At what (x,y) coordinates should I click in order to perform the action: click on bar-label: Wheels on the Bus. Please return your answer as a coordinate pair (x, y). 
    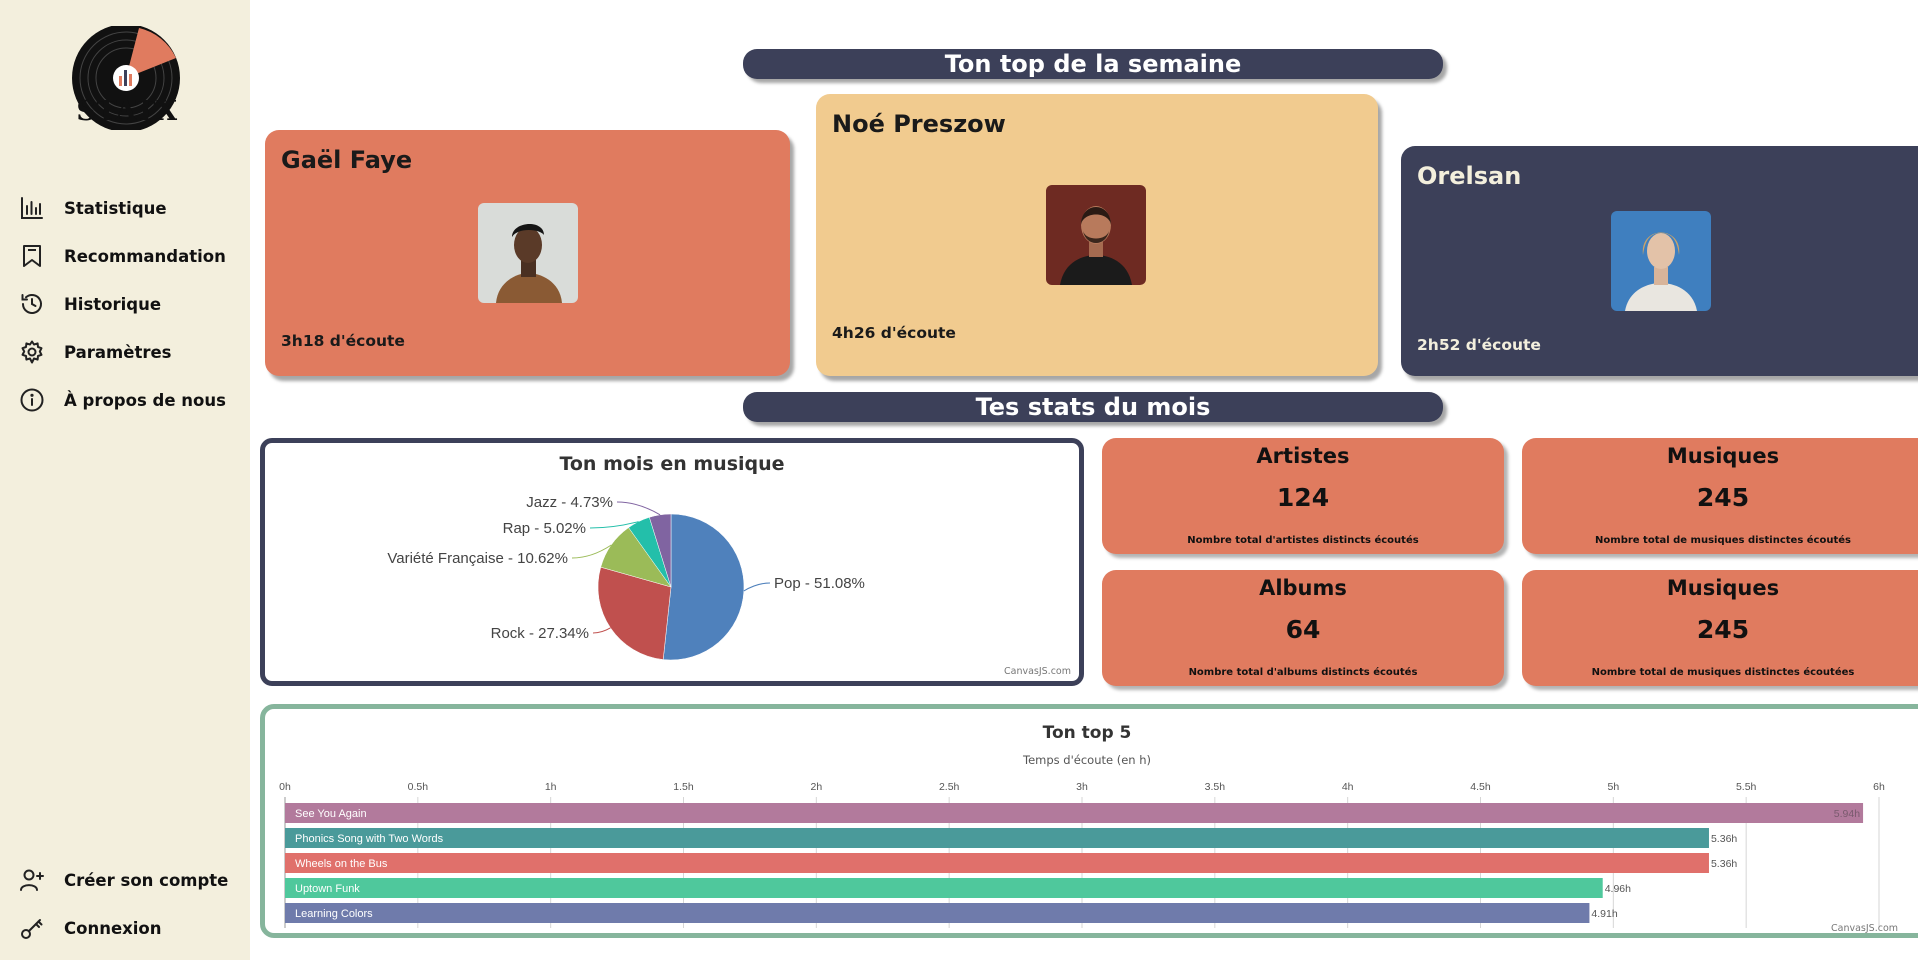
    Looking at the image, I should click on (341, 864).